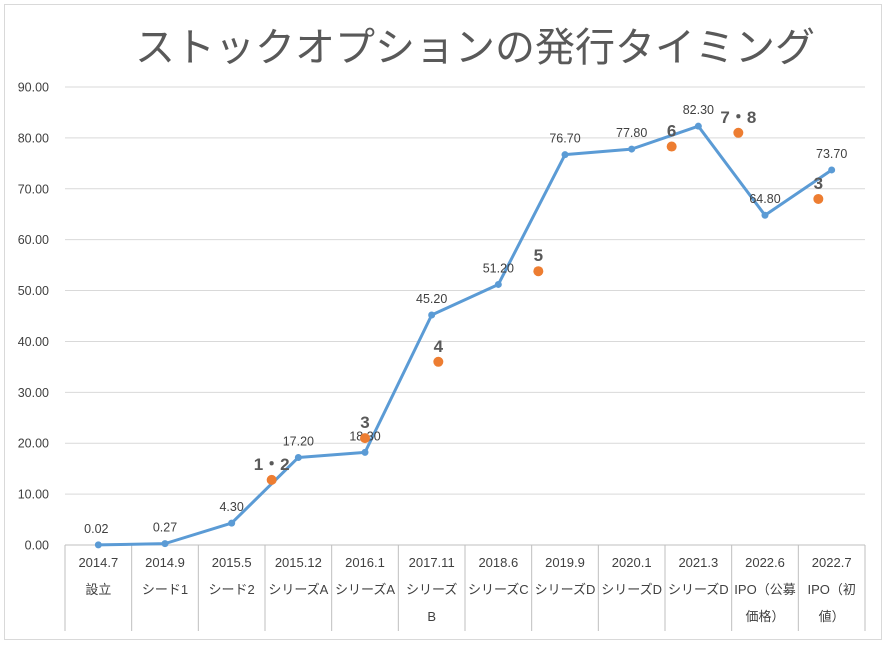 The image size is (888, 648). I want to click on category-label: 2014.7, so click(98, 562).